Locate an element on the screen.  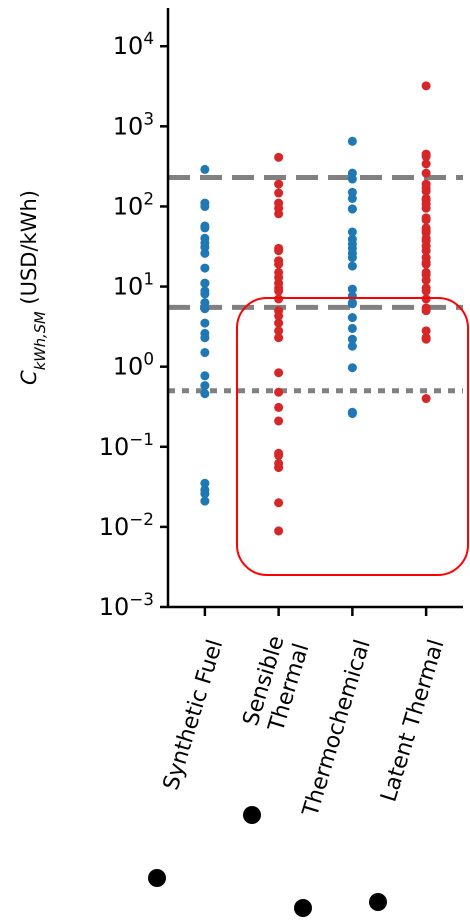
y-tick-label: 10$^{−2}$ is located at coordinates (126, 524).